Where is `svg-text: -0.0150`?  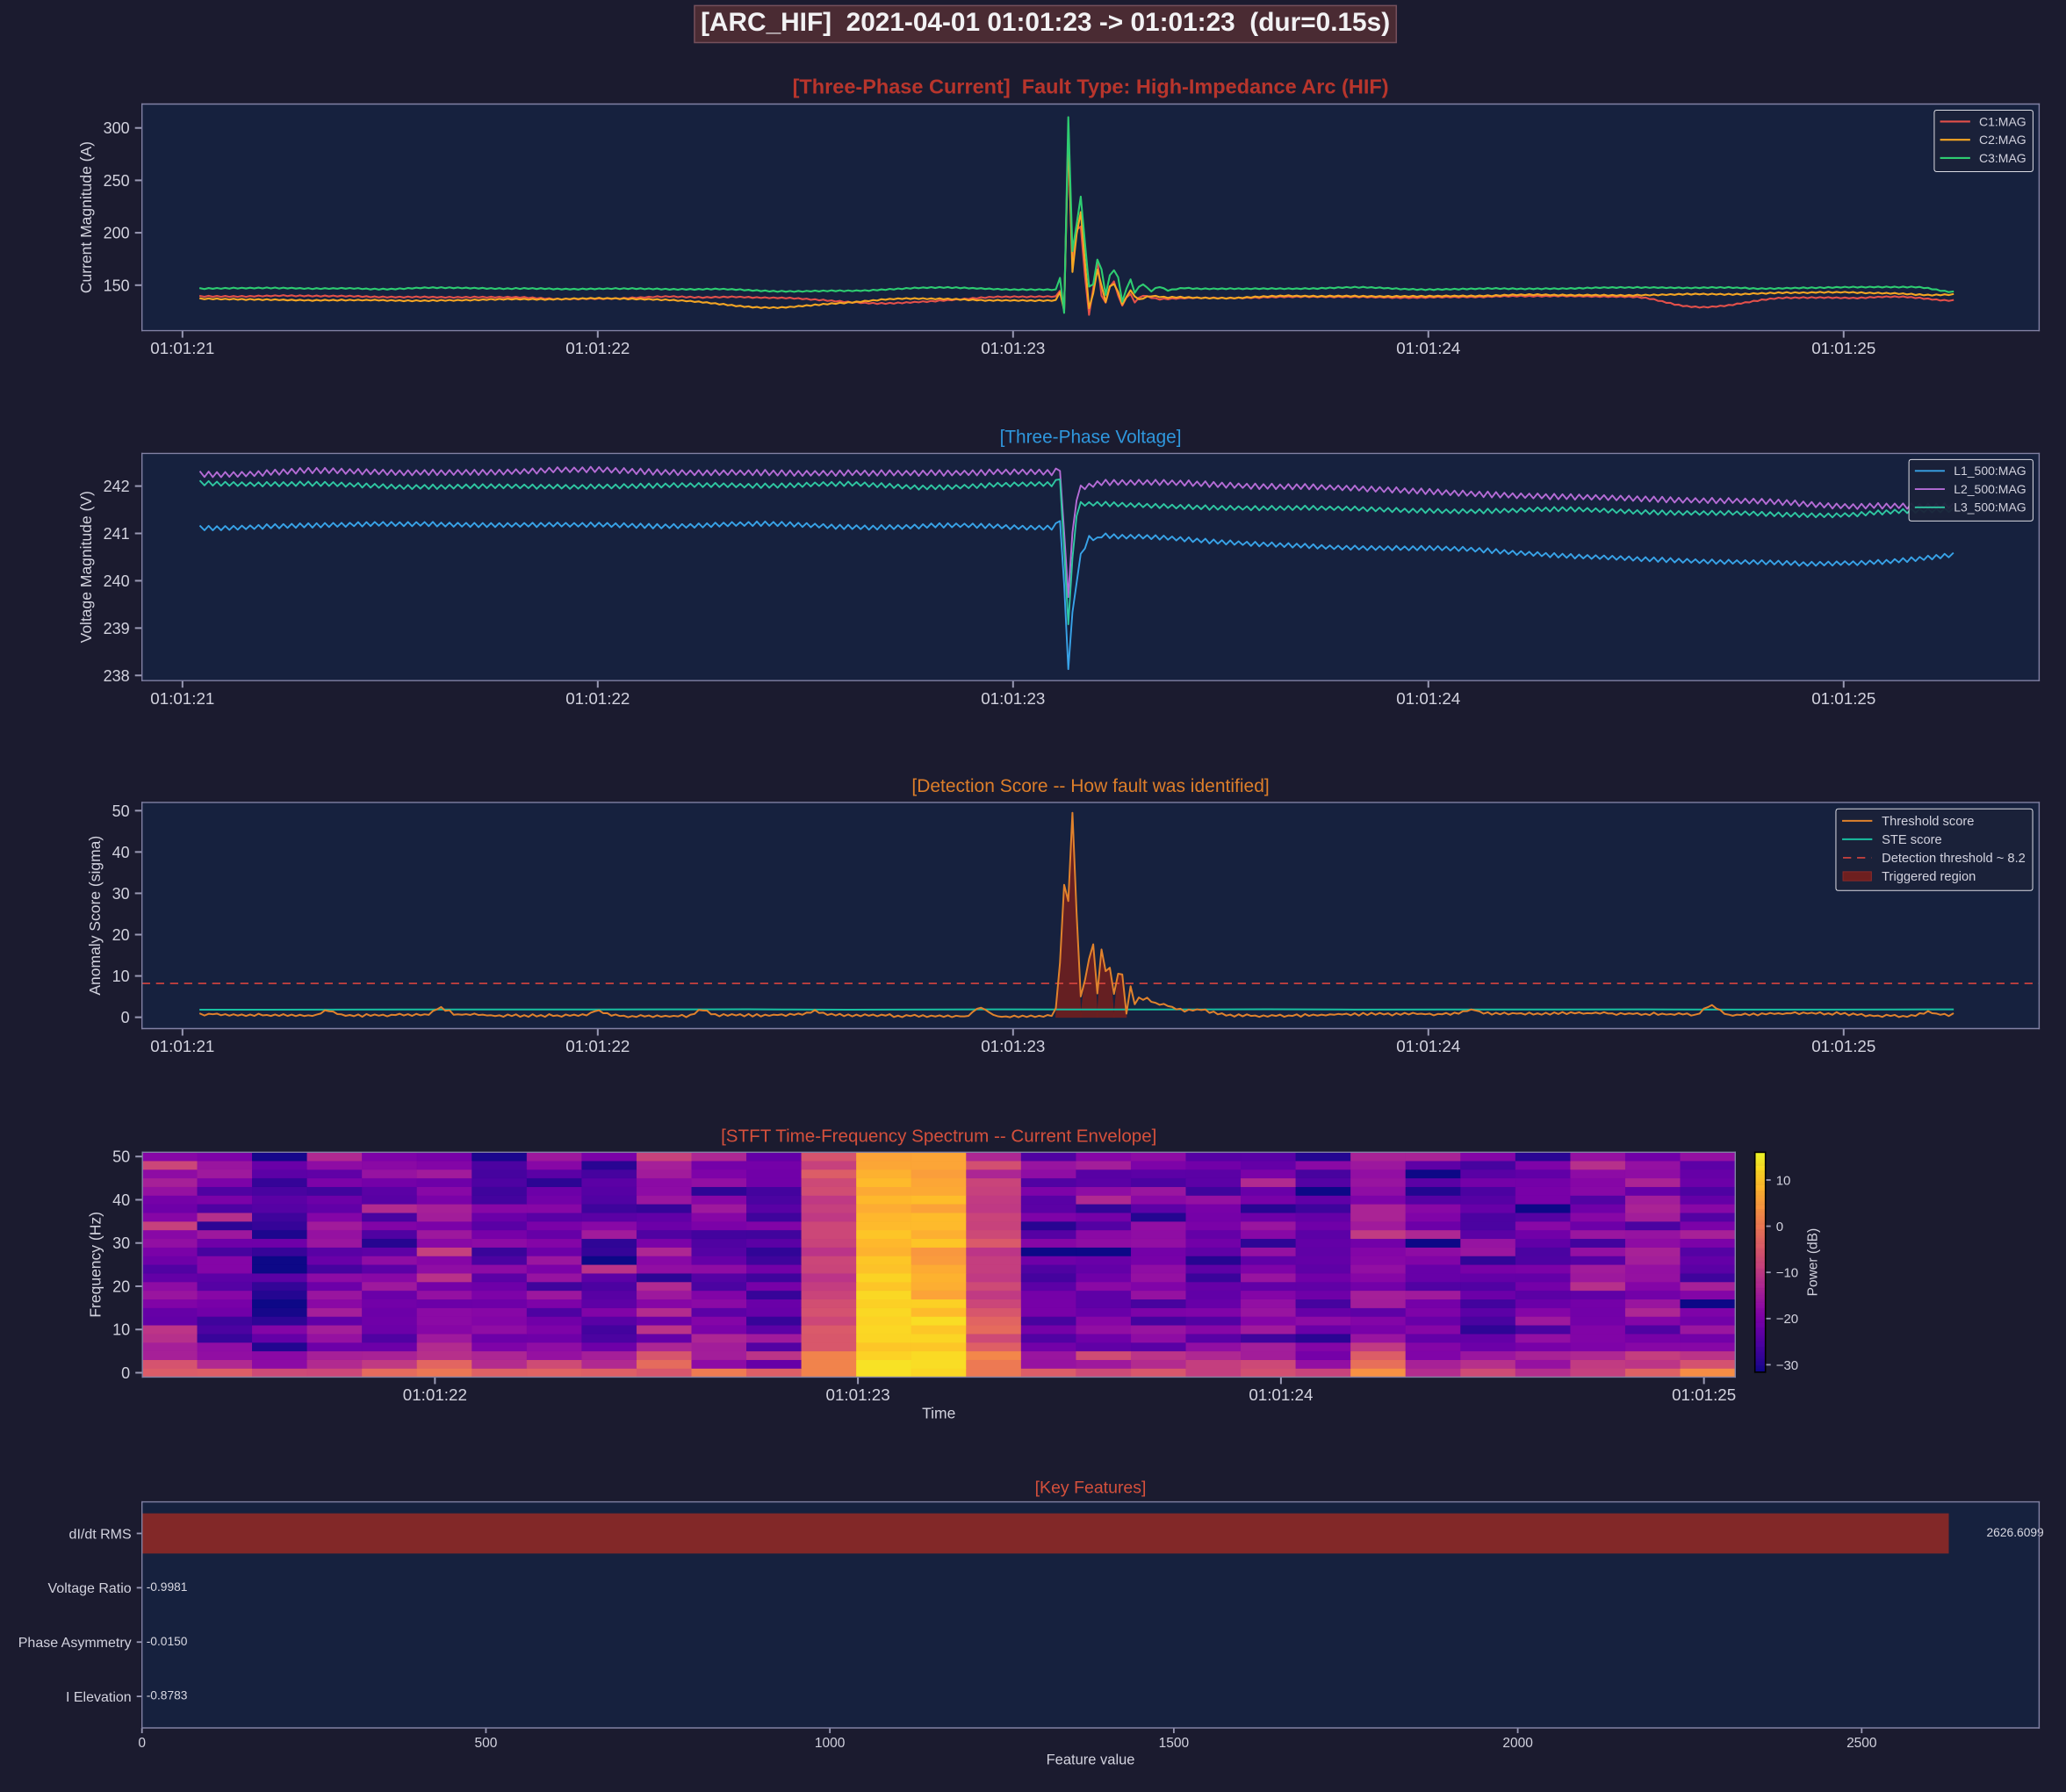 svg-text: -0.0150 is located at coordinates (167, 1641).